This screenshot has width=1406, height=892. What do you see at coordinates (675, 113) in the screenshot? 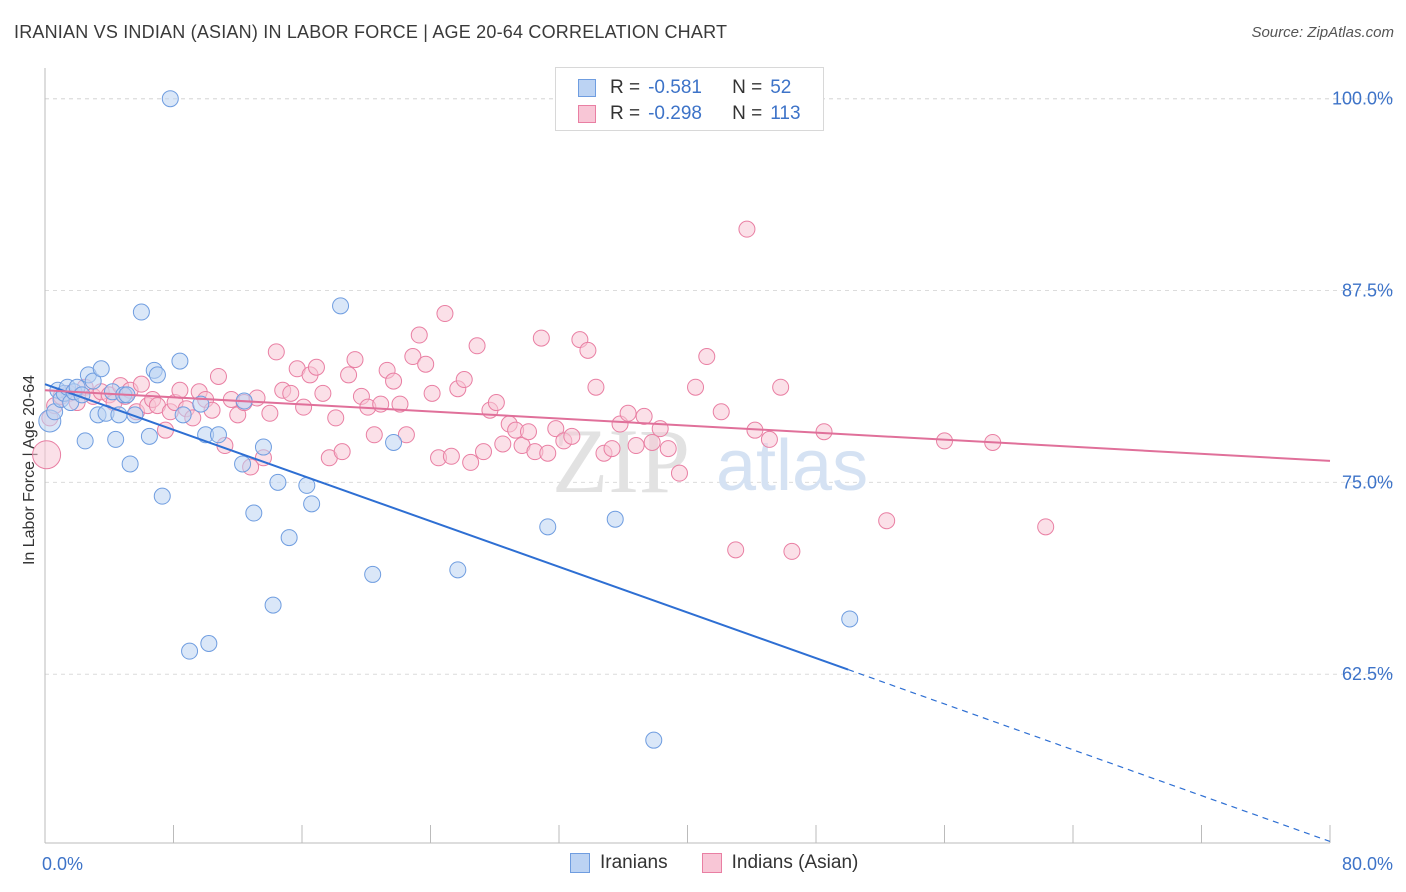
I see `legend-r-value: -0.298` at bounding box center [675, 113].